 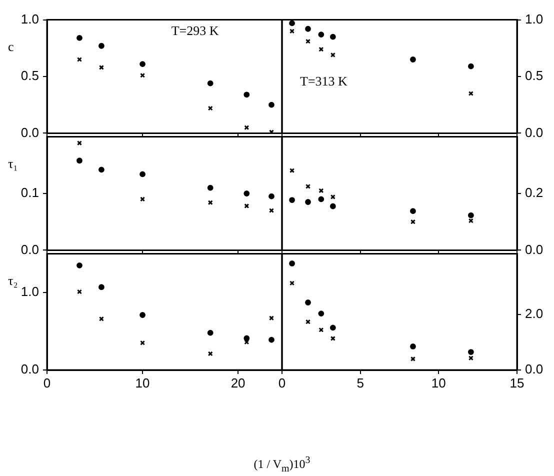 I want to click on y-tick-label: 0.1, so click(x=29, y=192).